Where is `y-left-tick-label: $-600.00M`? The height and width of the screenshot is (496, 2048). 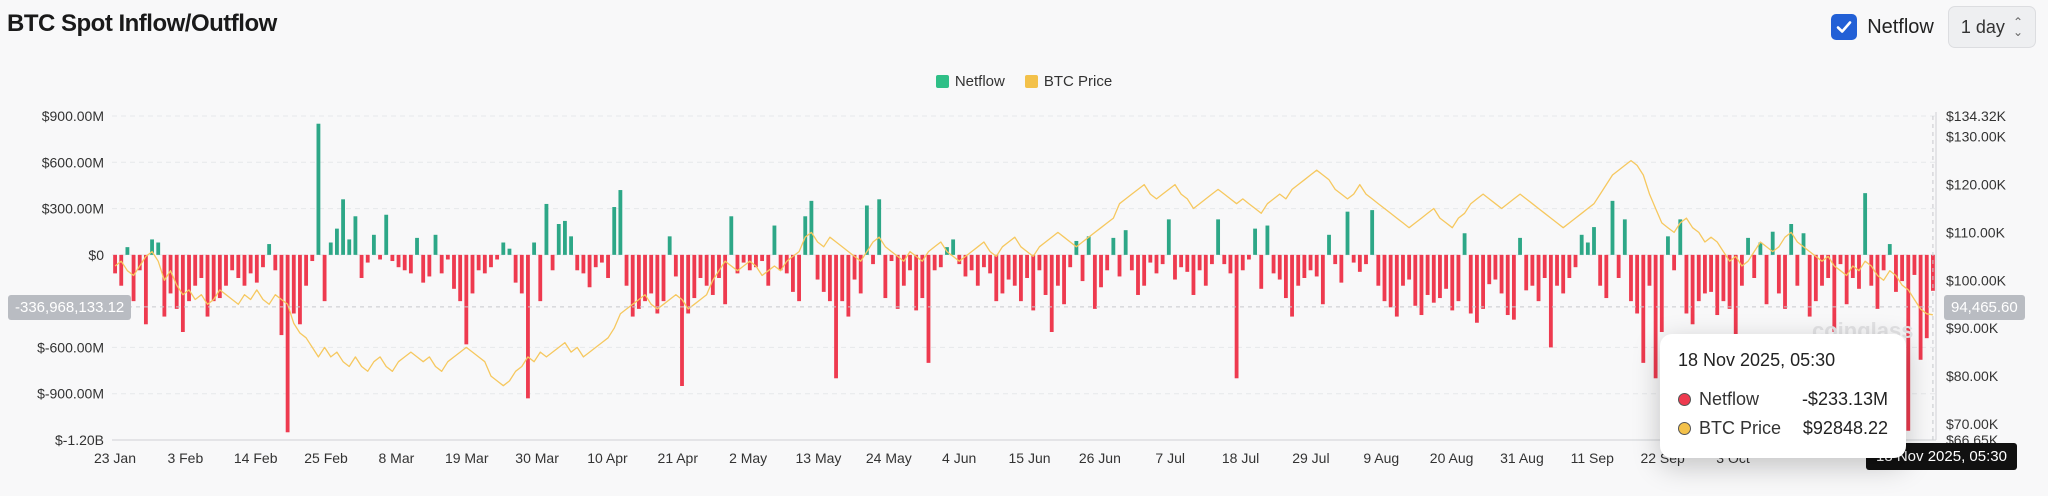
y-left-tick-label: $-600.00M is located at coordinates (70, 347).